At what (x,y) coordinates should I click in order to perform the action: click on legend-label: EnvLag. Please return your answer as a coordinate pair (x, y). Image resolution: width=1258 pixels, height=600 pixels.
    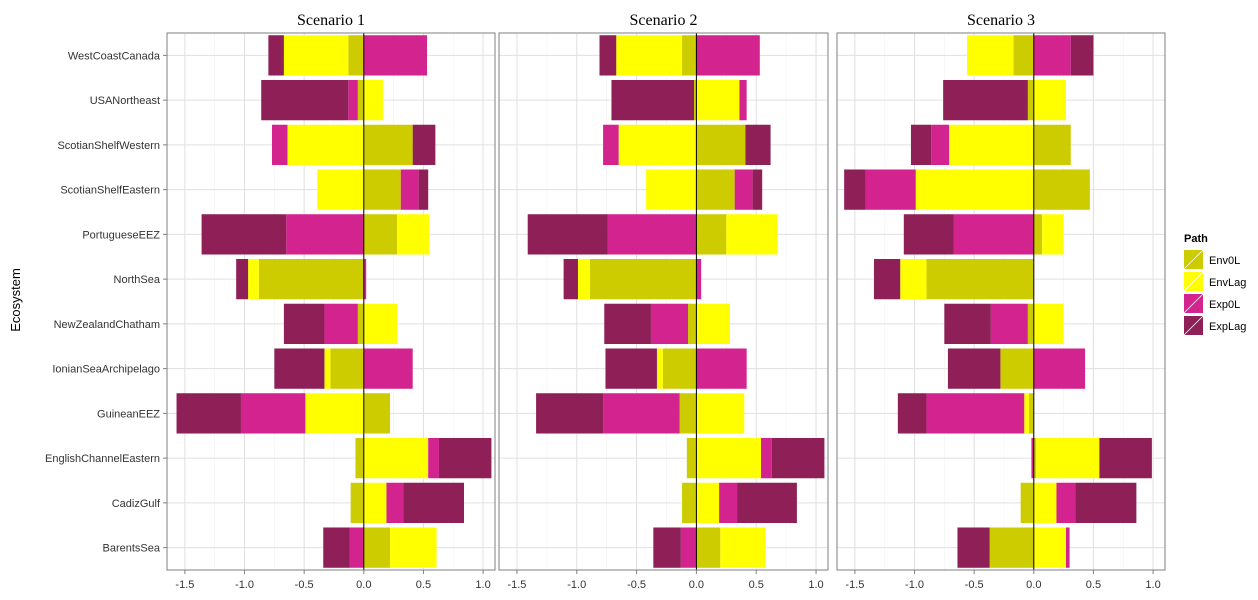
    Looking at the image, I should click on (1227, 283).